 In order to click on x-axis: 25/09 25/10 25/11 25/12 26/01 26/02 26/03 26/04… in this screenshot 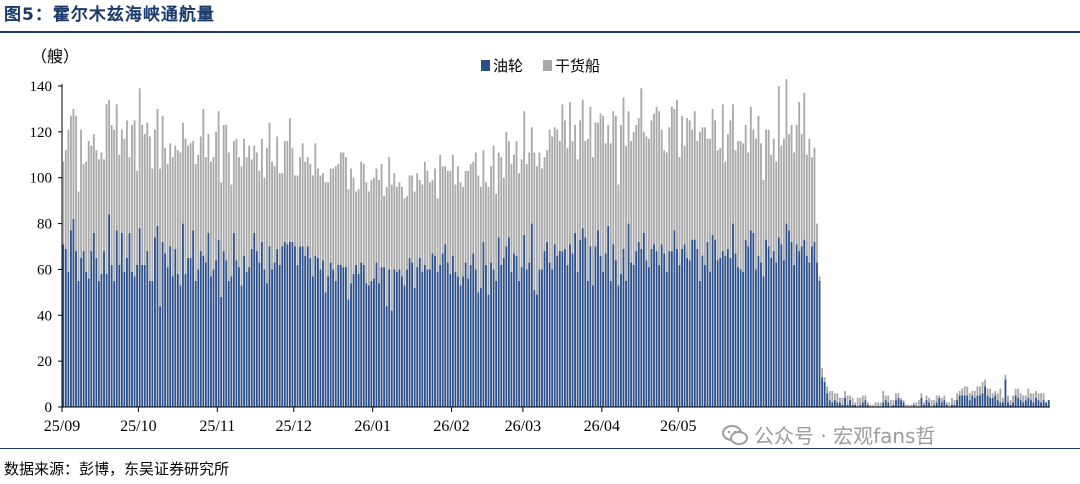, I will do `click(547, 420)`.